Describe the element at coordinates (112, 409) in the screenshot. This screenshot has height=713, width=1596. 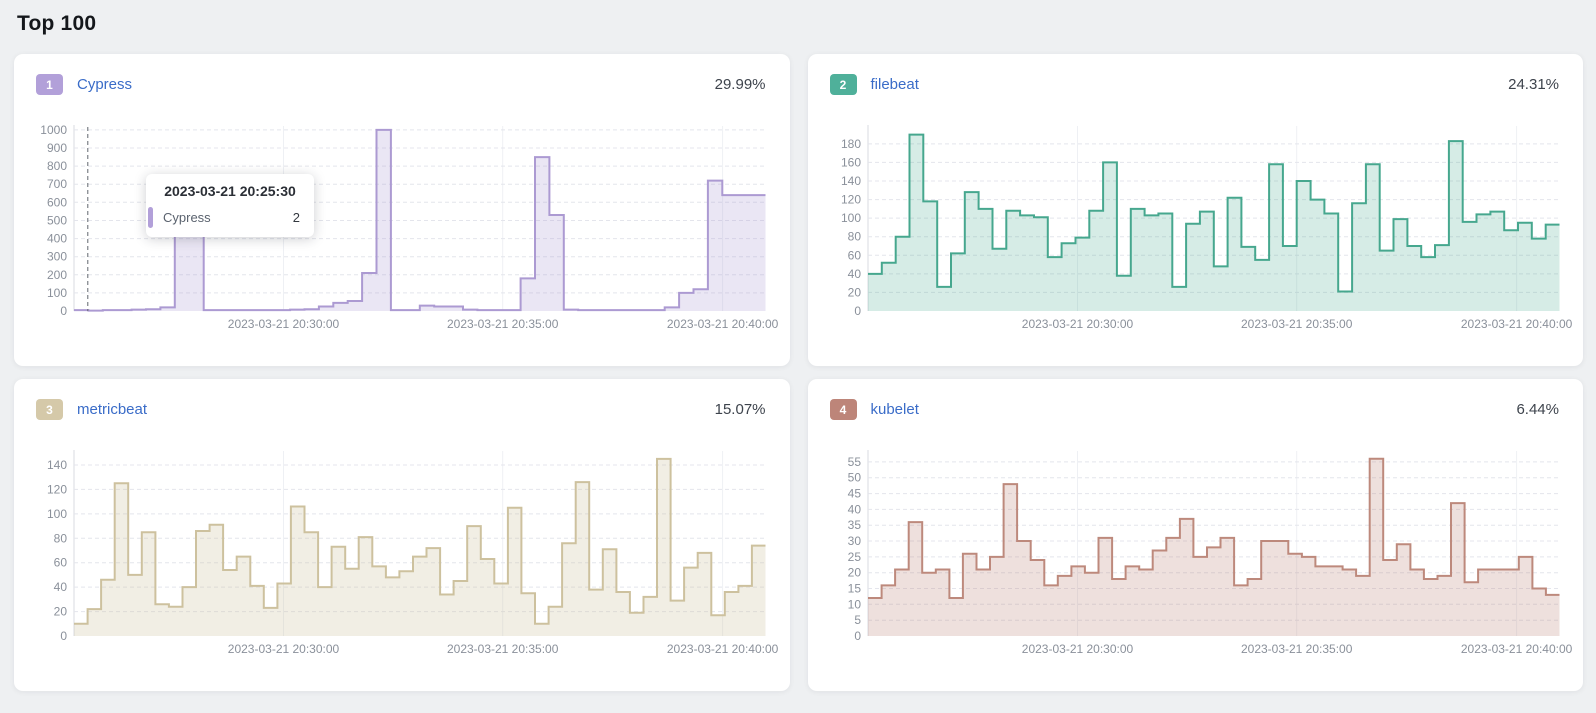
I see `series-link-metricbeat: metricbeat` at that location.